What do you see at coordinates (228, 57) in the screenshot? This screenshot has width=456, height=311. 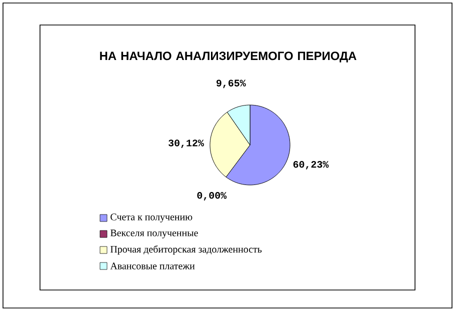 I see `chart-title: НА НАЧАЛО АНАЛИЗИРУЕМОГО ПЕРИОДА` at bounding box center [228, 57].